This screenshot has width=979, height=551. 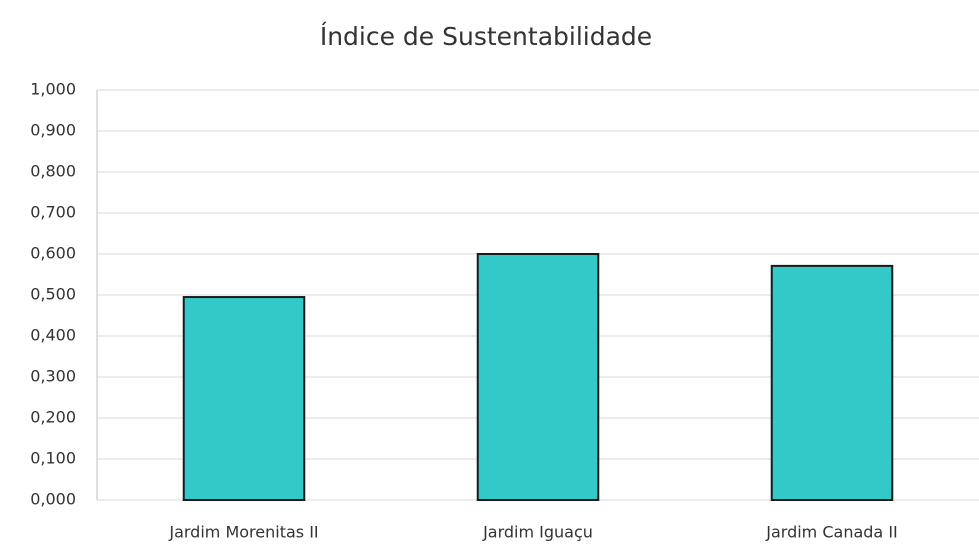 What do you see at coordinates (831, 532) in the screenshot?
I see `x-tick-label: Jardim Canada II` at bounding box center [831, 532].